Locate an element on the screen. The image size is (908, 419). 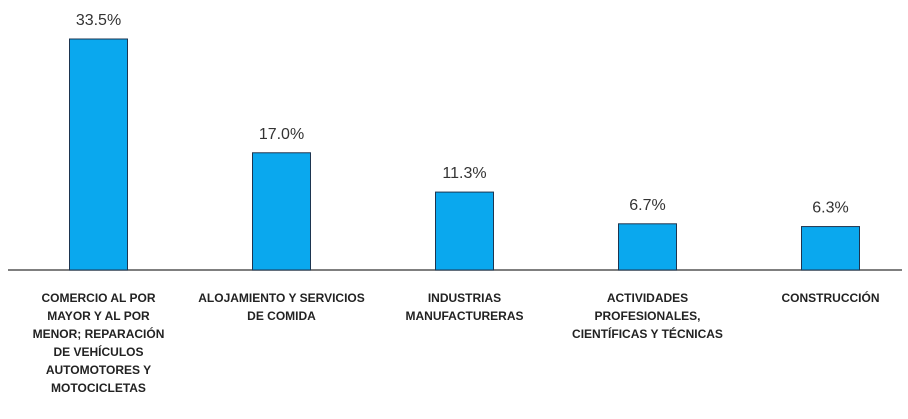
value-label: 17.0% is located at coordinates (281, 134).